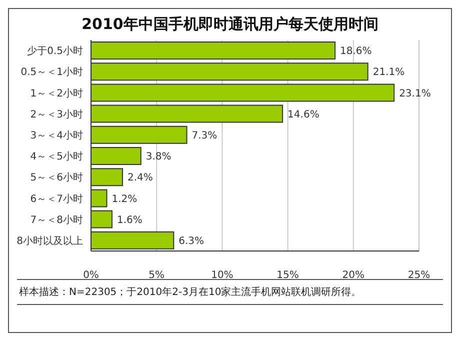  Describe the element at coordinates (191, 241) in the screenshot. I see `data-label: 6.3%` at that location.